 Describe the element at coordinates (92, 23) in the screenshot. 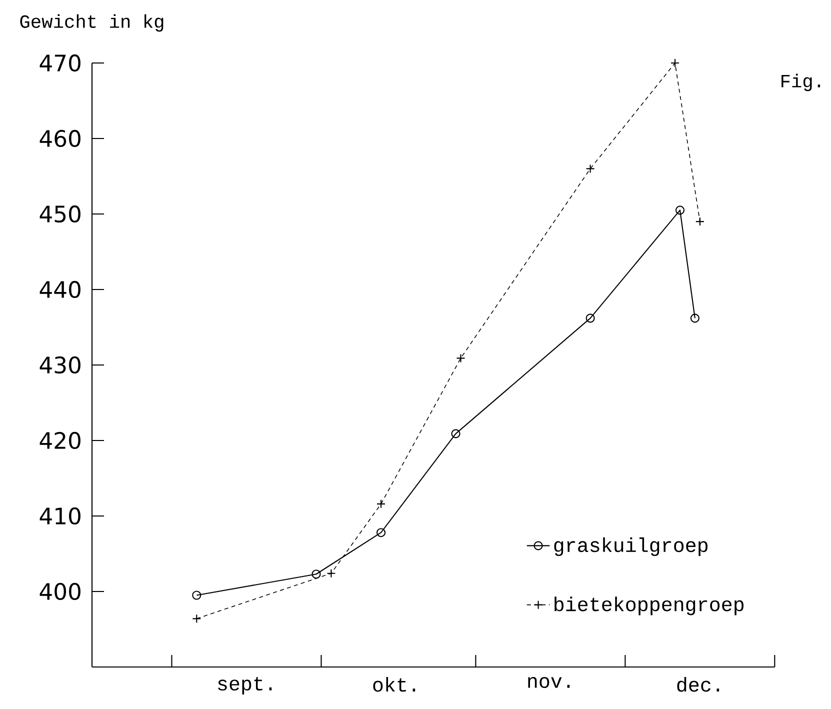

I see `y-axis-title: Gewicht in kg` at that location.